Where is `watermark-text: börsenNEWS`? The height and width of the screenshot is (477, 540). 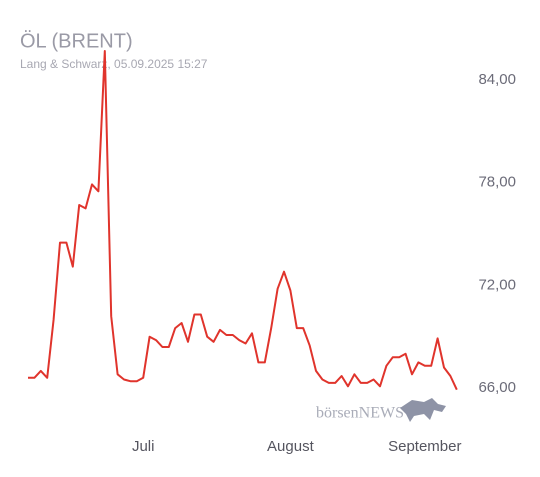 watermark-text: börsenNEWS is located at coordinates (360, 413).